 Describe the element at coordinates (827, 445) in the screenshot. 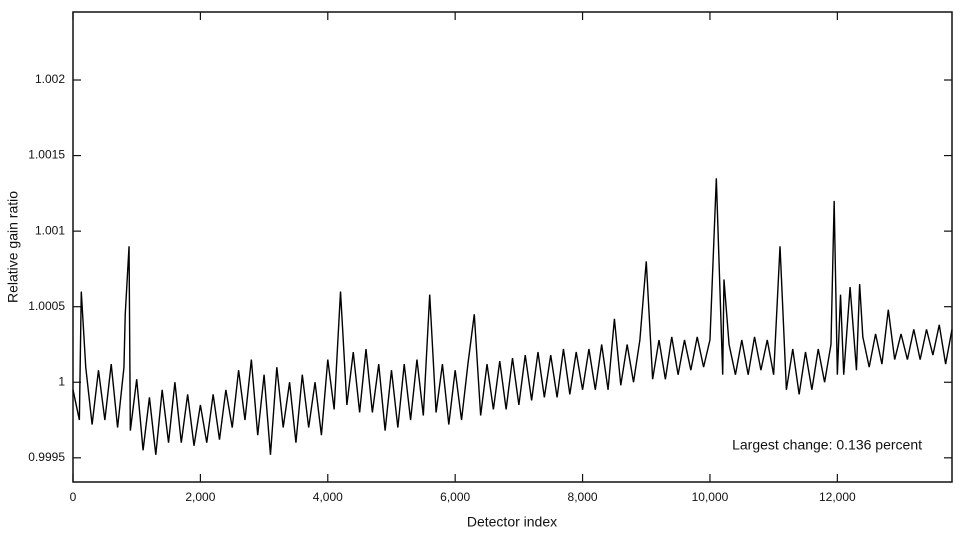

I see `annotation: Largest change: 0.136 percent` at that location.